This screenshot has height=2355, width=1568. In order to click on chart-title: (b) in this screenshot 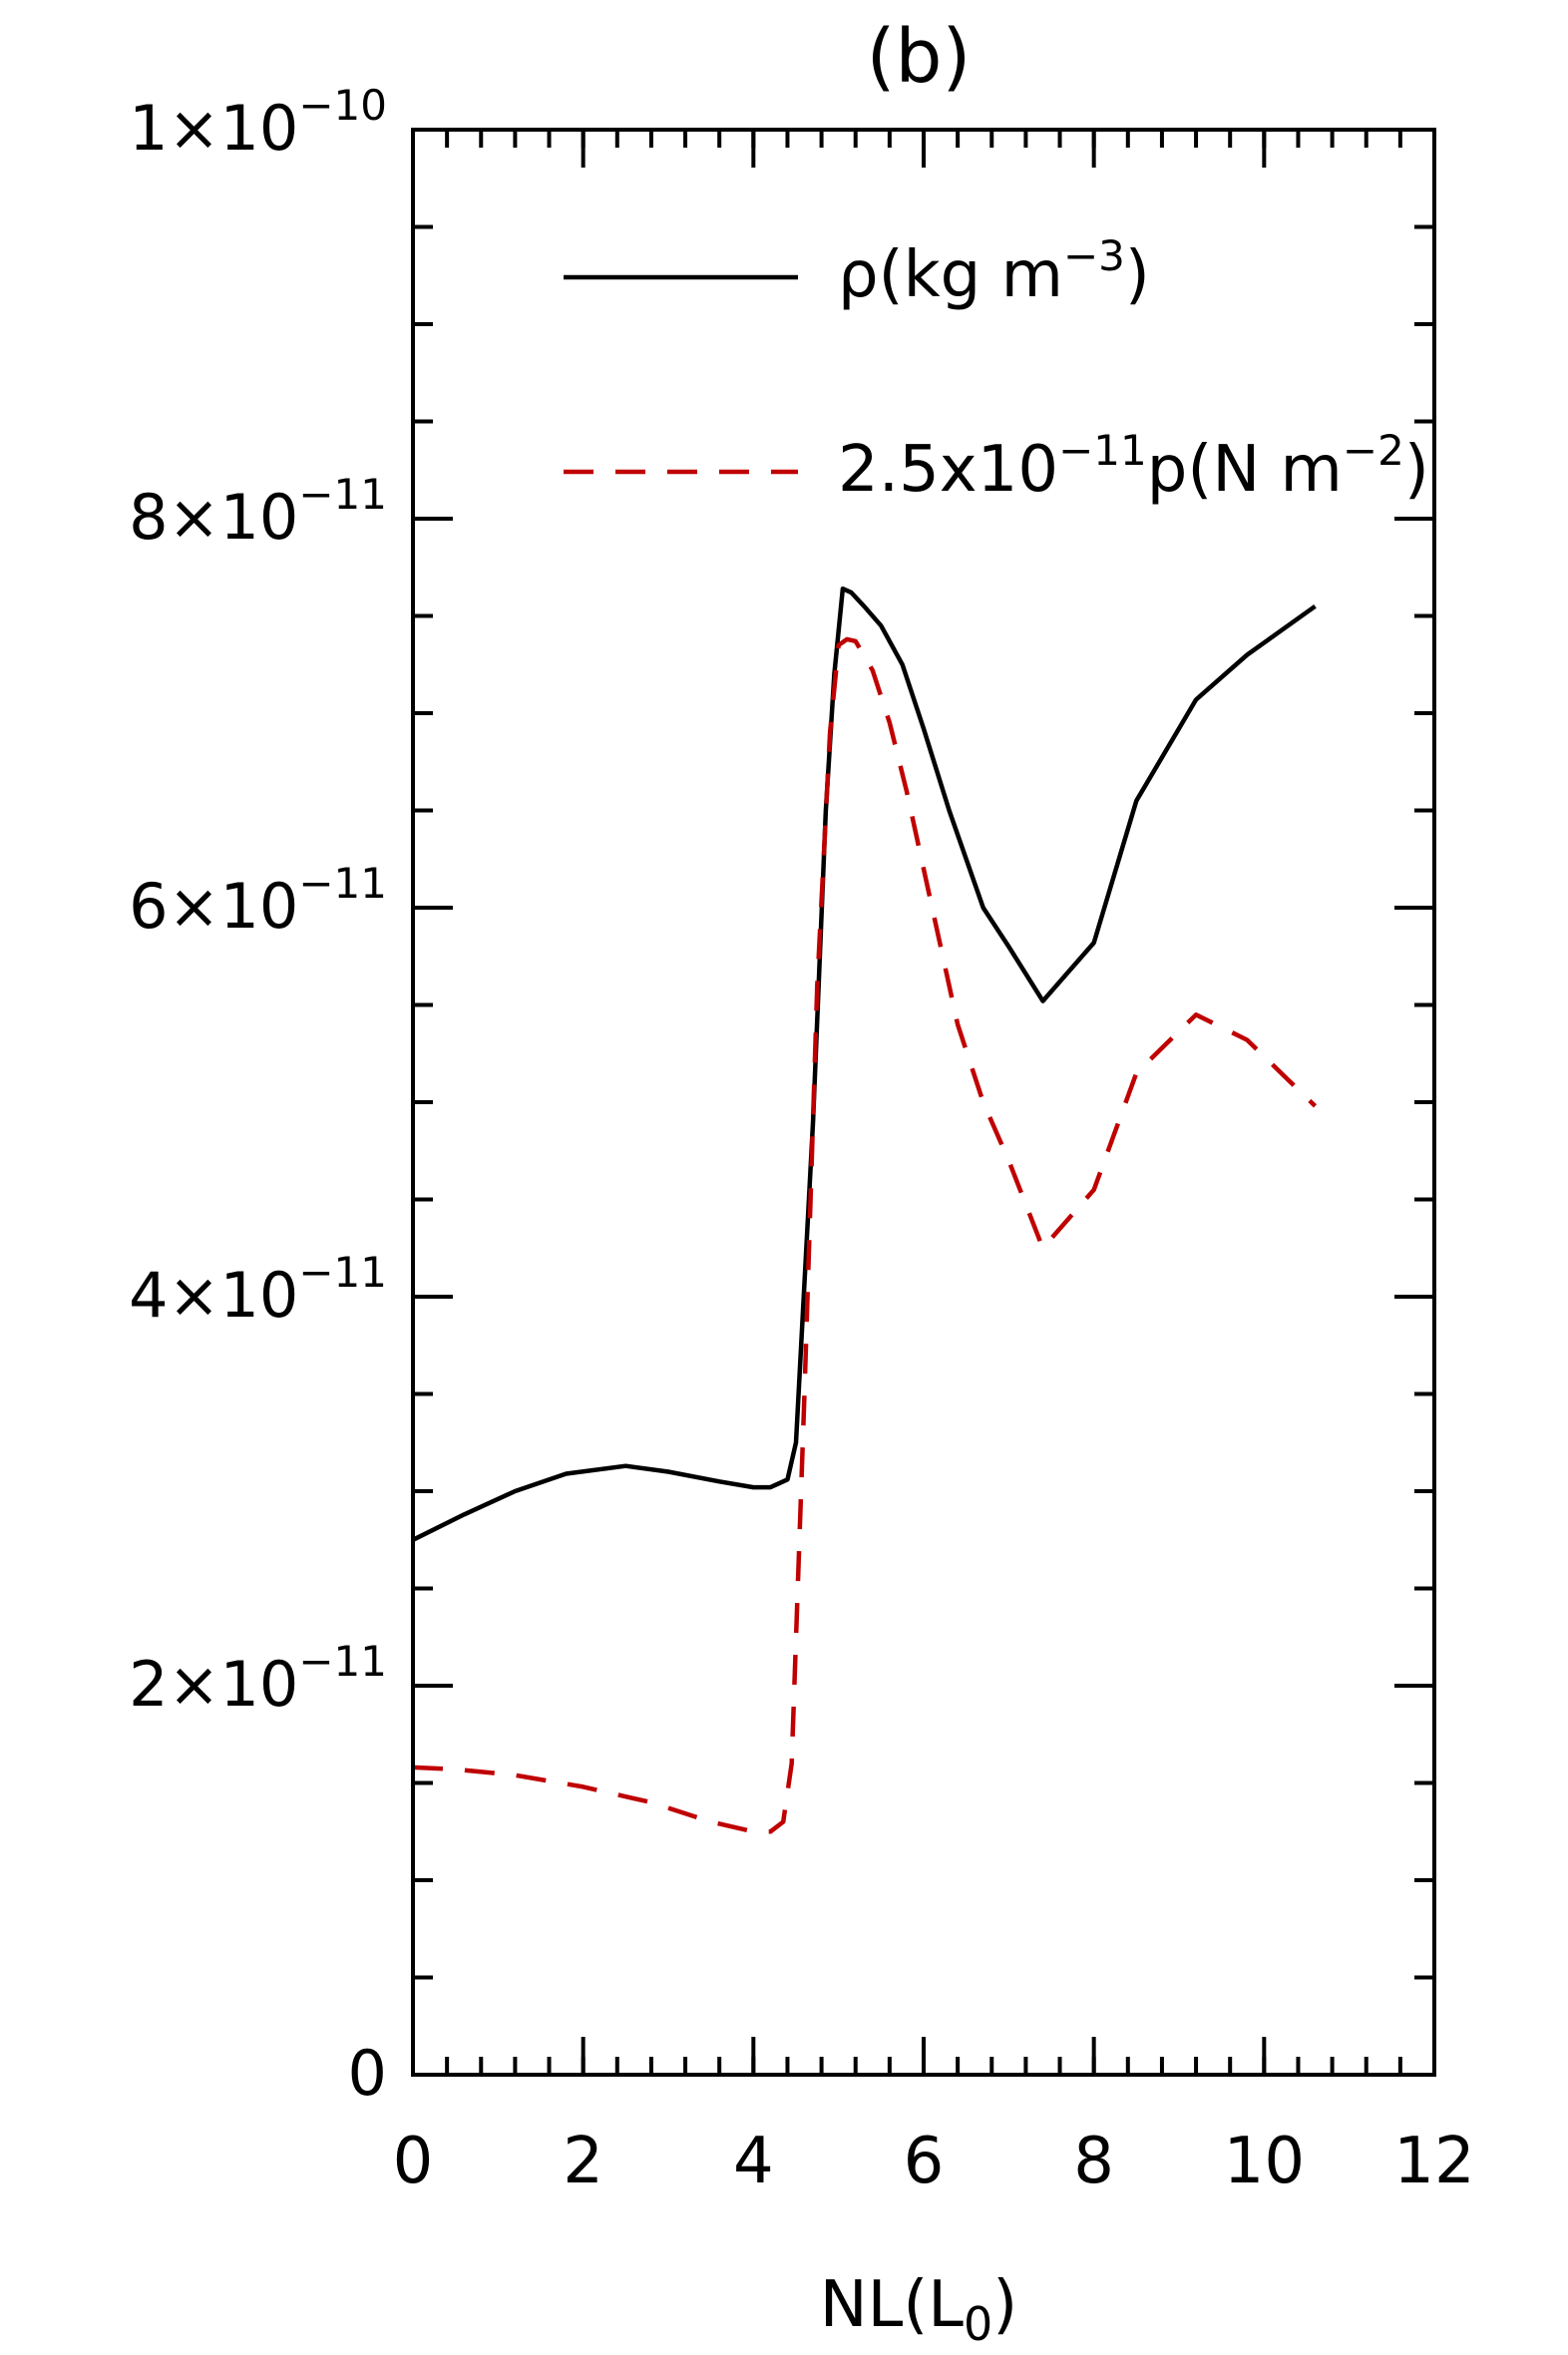, I will do `click(920, 57)`.